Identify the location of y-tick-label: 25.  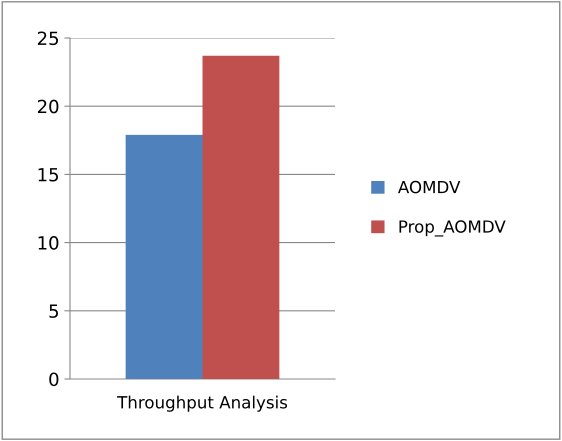
(48, 38).